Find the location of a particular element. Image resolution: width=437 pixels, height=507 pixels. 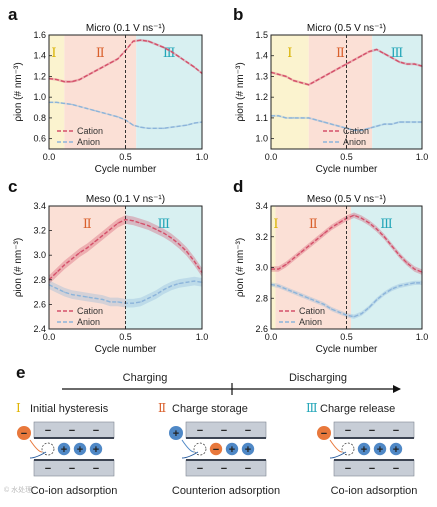

region-III is located at coordinates (397, 92).